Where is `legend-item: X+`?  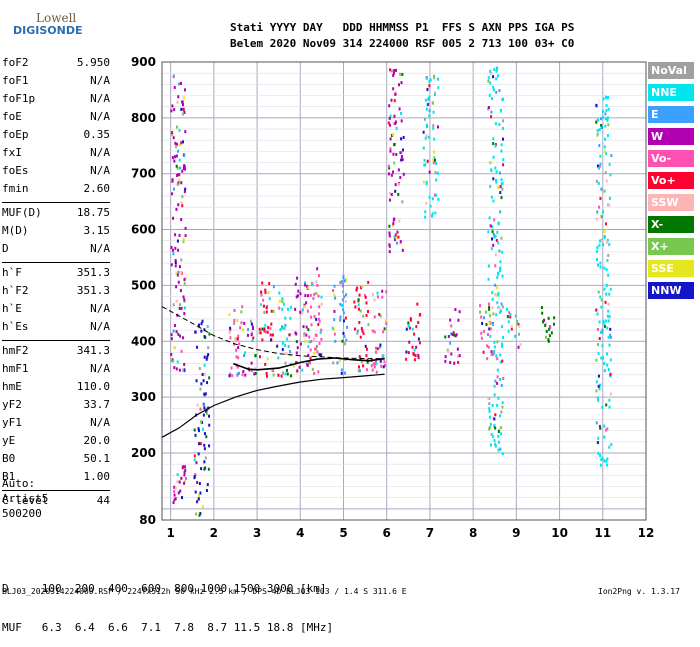
legend-item: X+ is located at coordinates (671, 246).